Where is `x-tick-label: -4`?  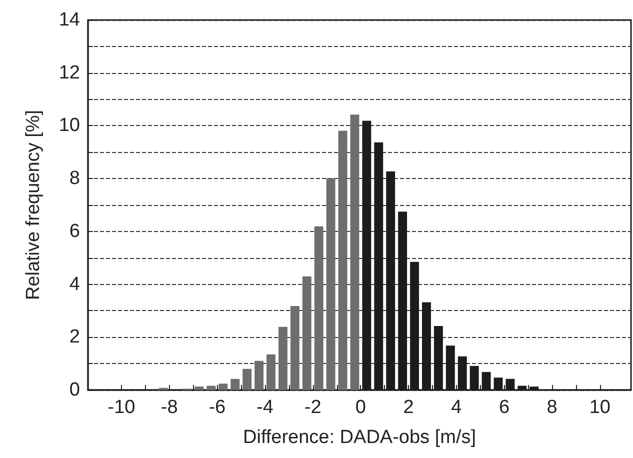 x-tick-label: -4 is located at coordinates (265, 407).